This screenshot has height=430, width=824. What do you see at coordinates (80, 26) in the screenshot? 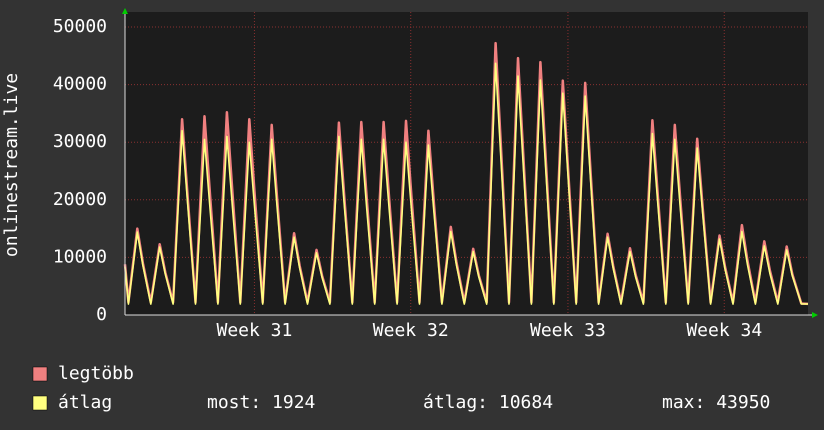
I see `y-tick-label: 50000` at bounding box center [80, 26].